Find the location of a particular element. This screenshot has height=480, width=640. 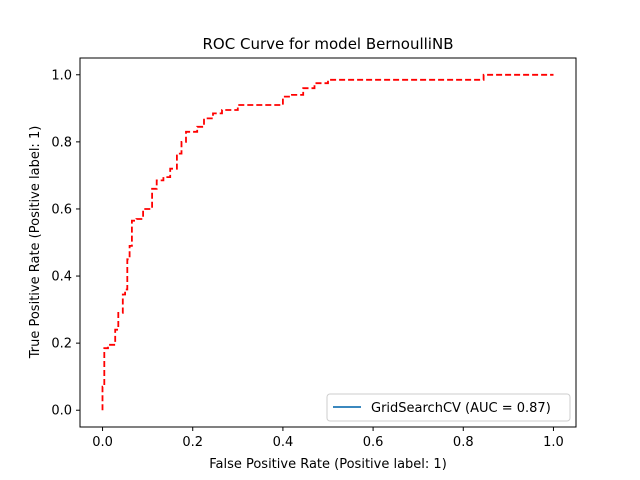

legend-box is located at coordinates (448, 407).